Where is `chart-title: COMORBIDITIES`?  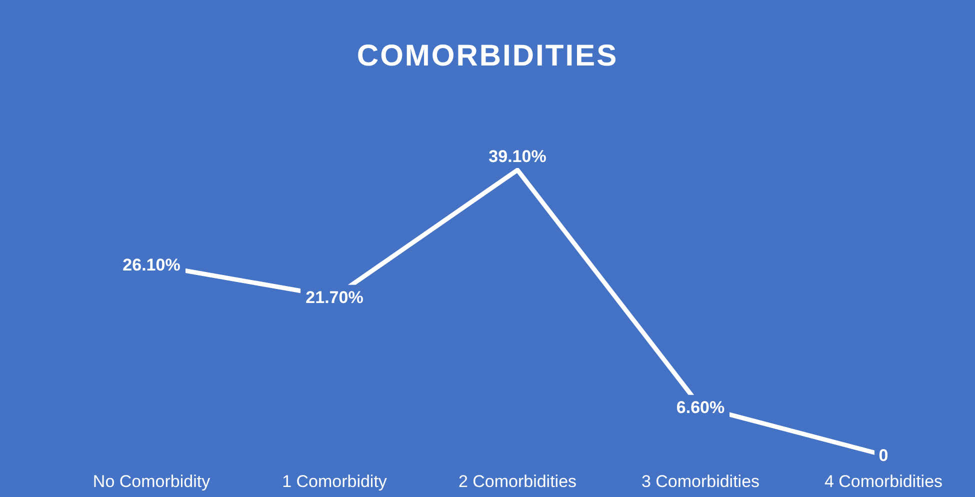
chart-title: COMORBIDITIES is located at coordinates (487, 56).